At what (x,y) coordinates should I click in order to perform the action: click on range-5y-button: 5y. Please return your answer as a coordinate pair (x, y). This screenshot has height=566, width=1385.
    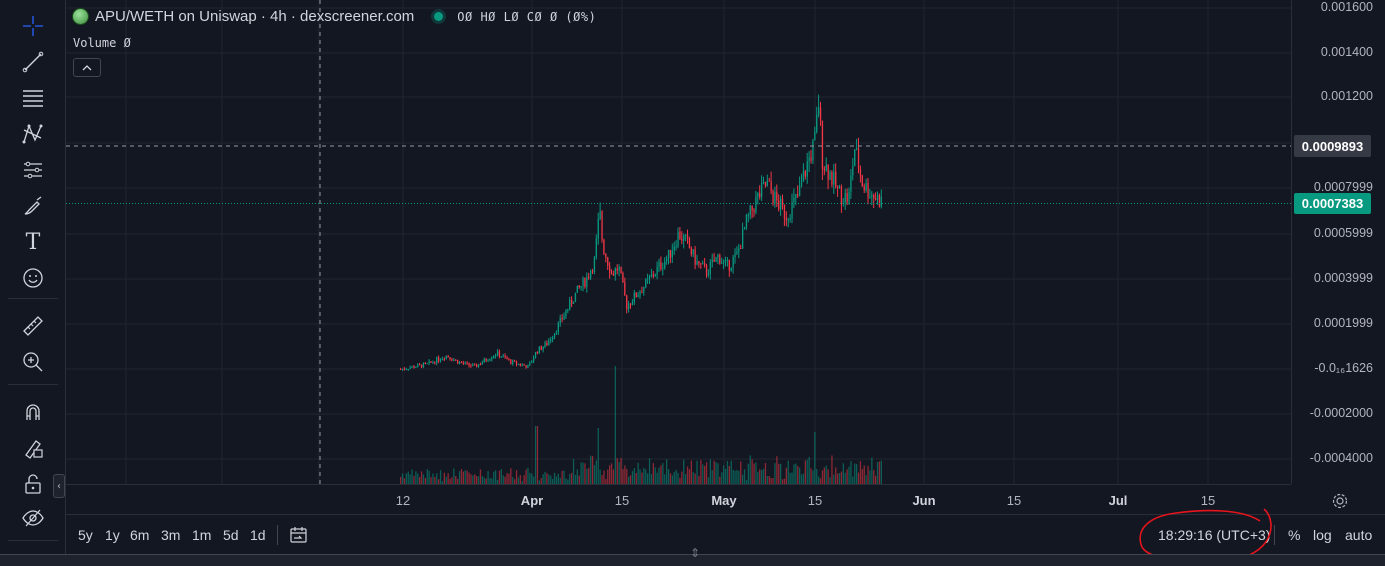
    Looking at the image, I should click on (85, 535).